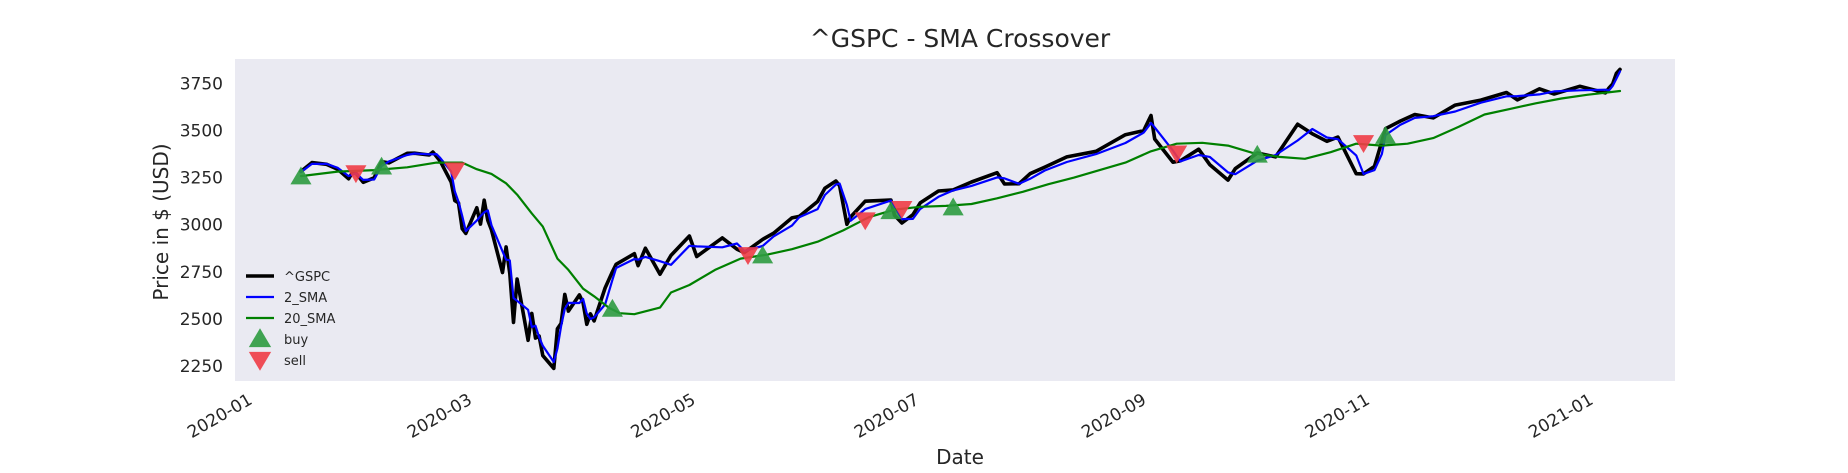  I want to click on y-tick-label: 2500, so click(201, 320).